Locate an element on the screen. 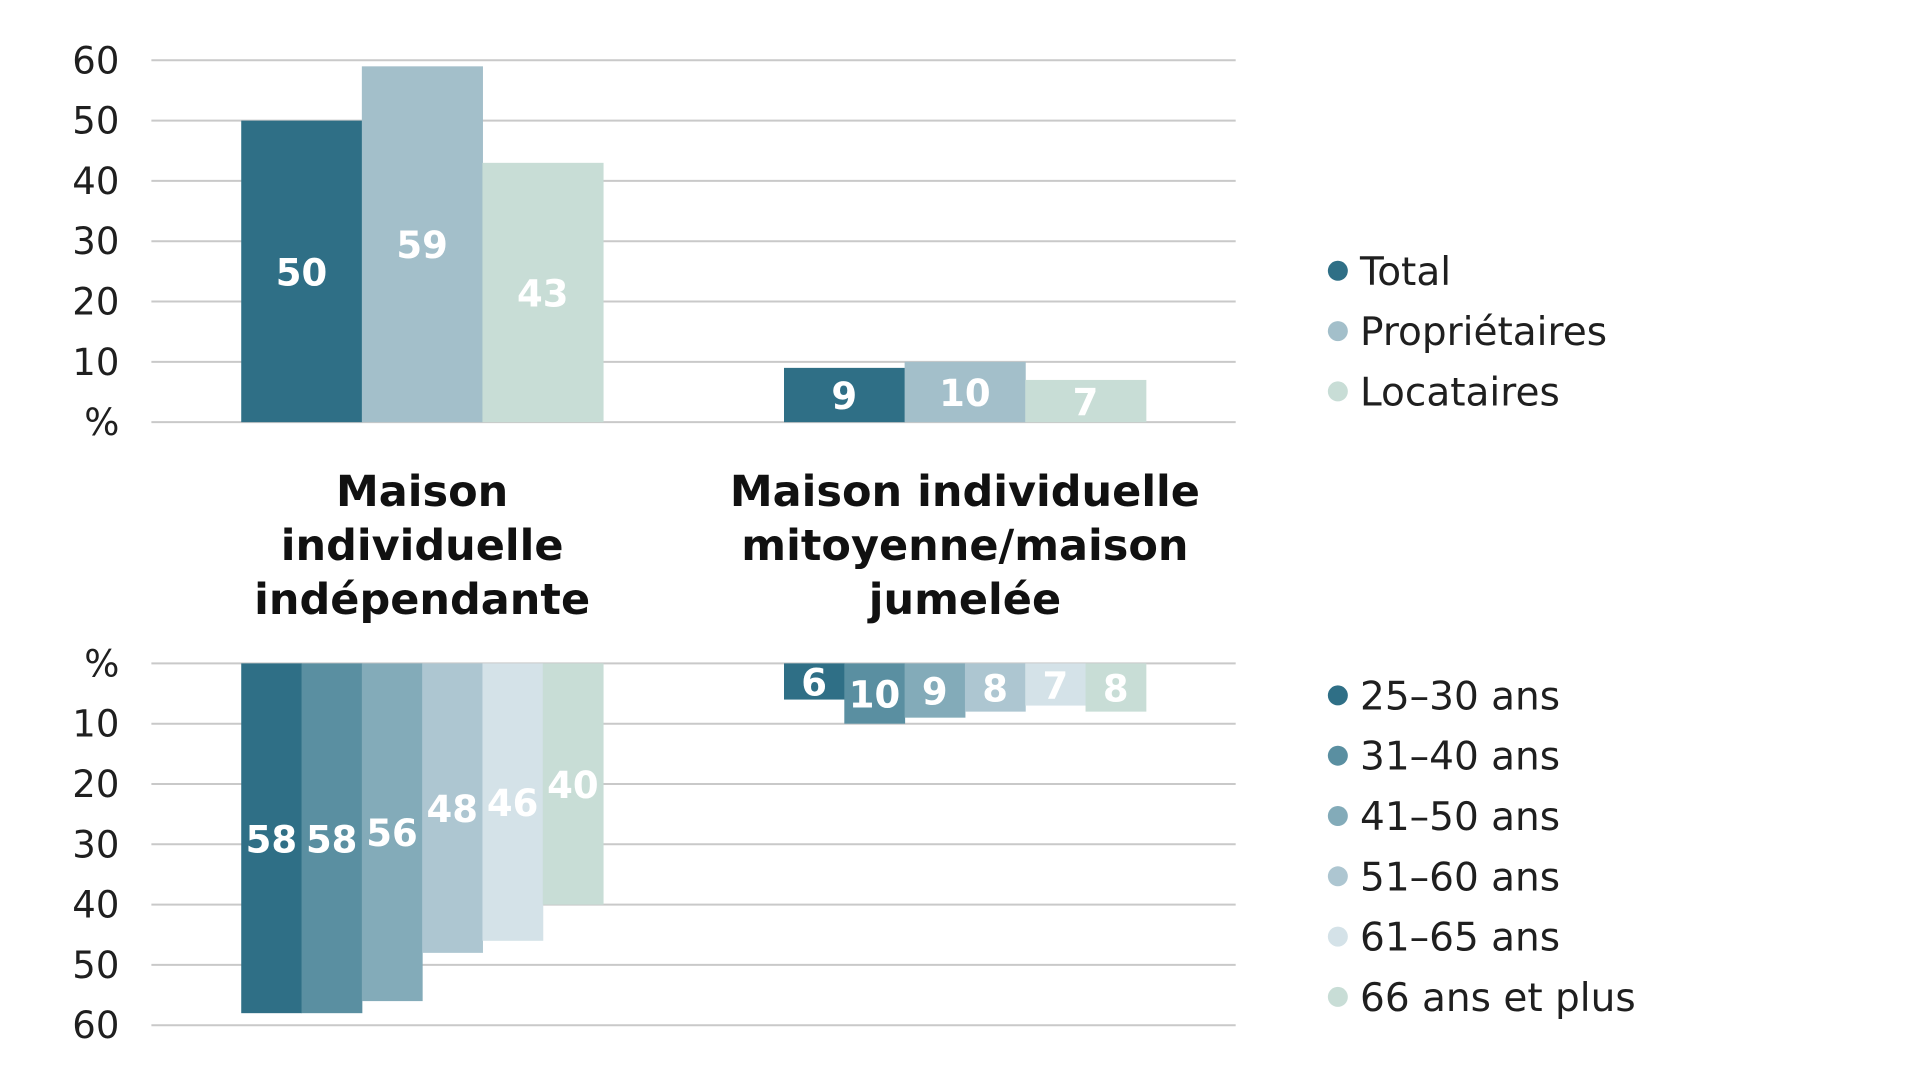 This screenshot has width=1920, height=1085. legend-label: 66 ans et plus is located at coordinates (1498, 998).